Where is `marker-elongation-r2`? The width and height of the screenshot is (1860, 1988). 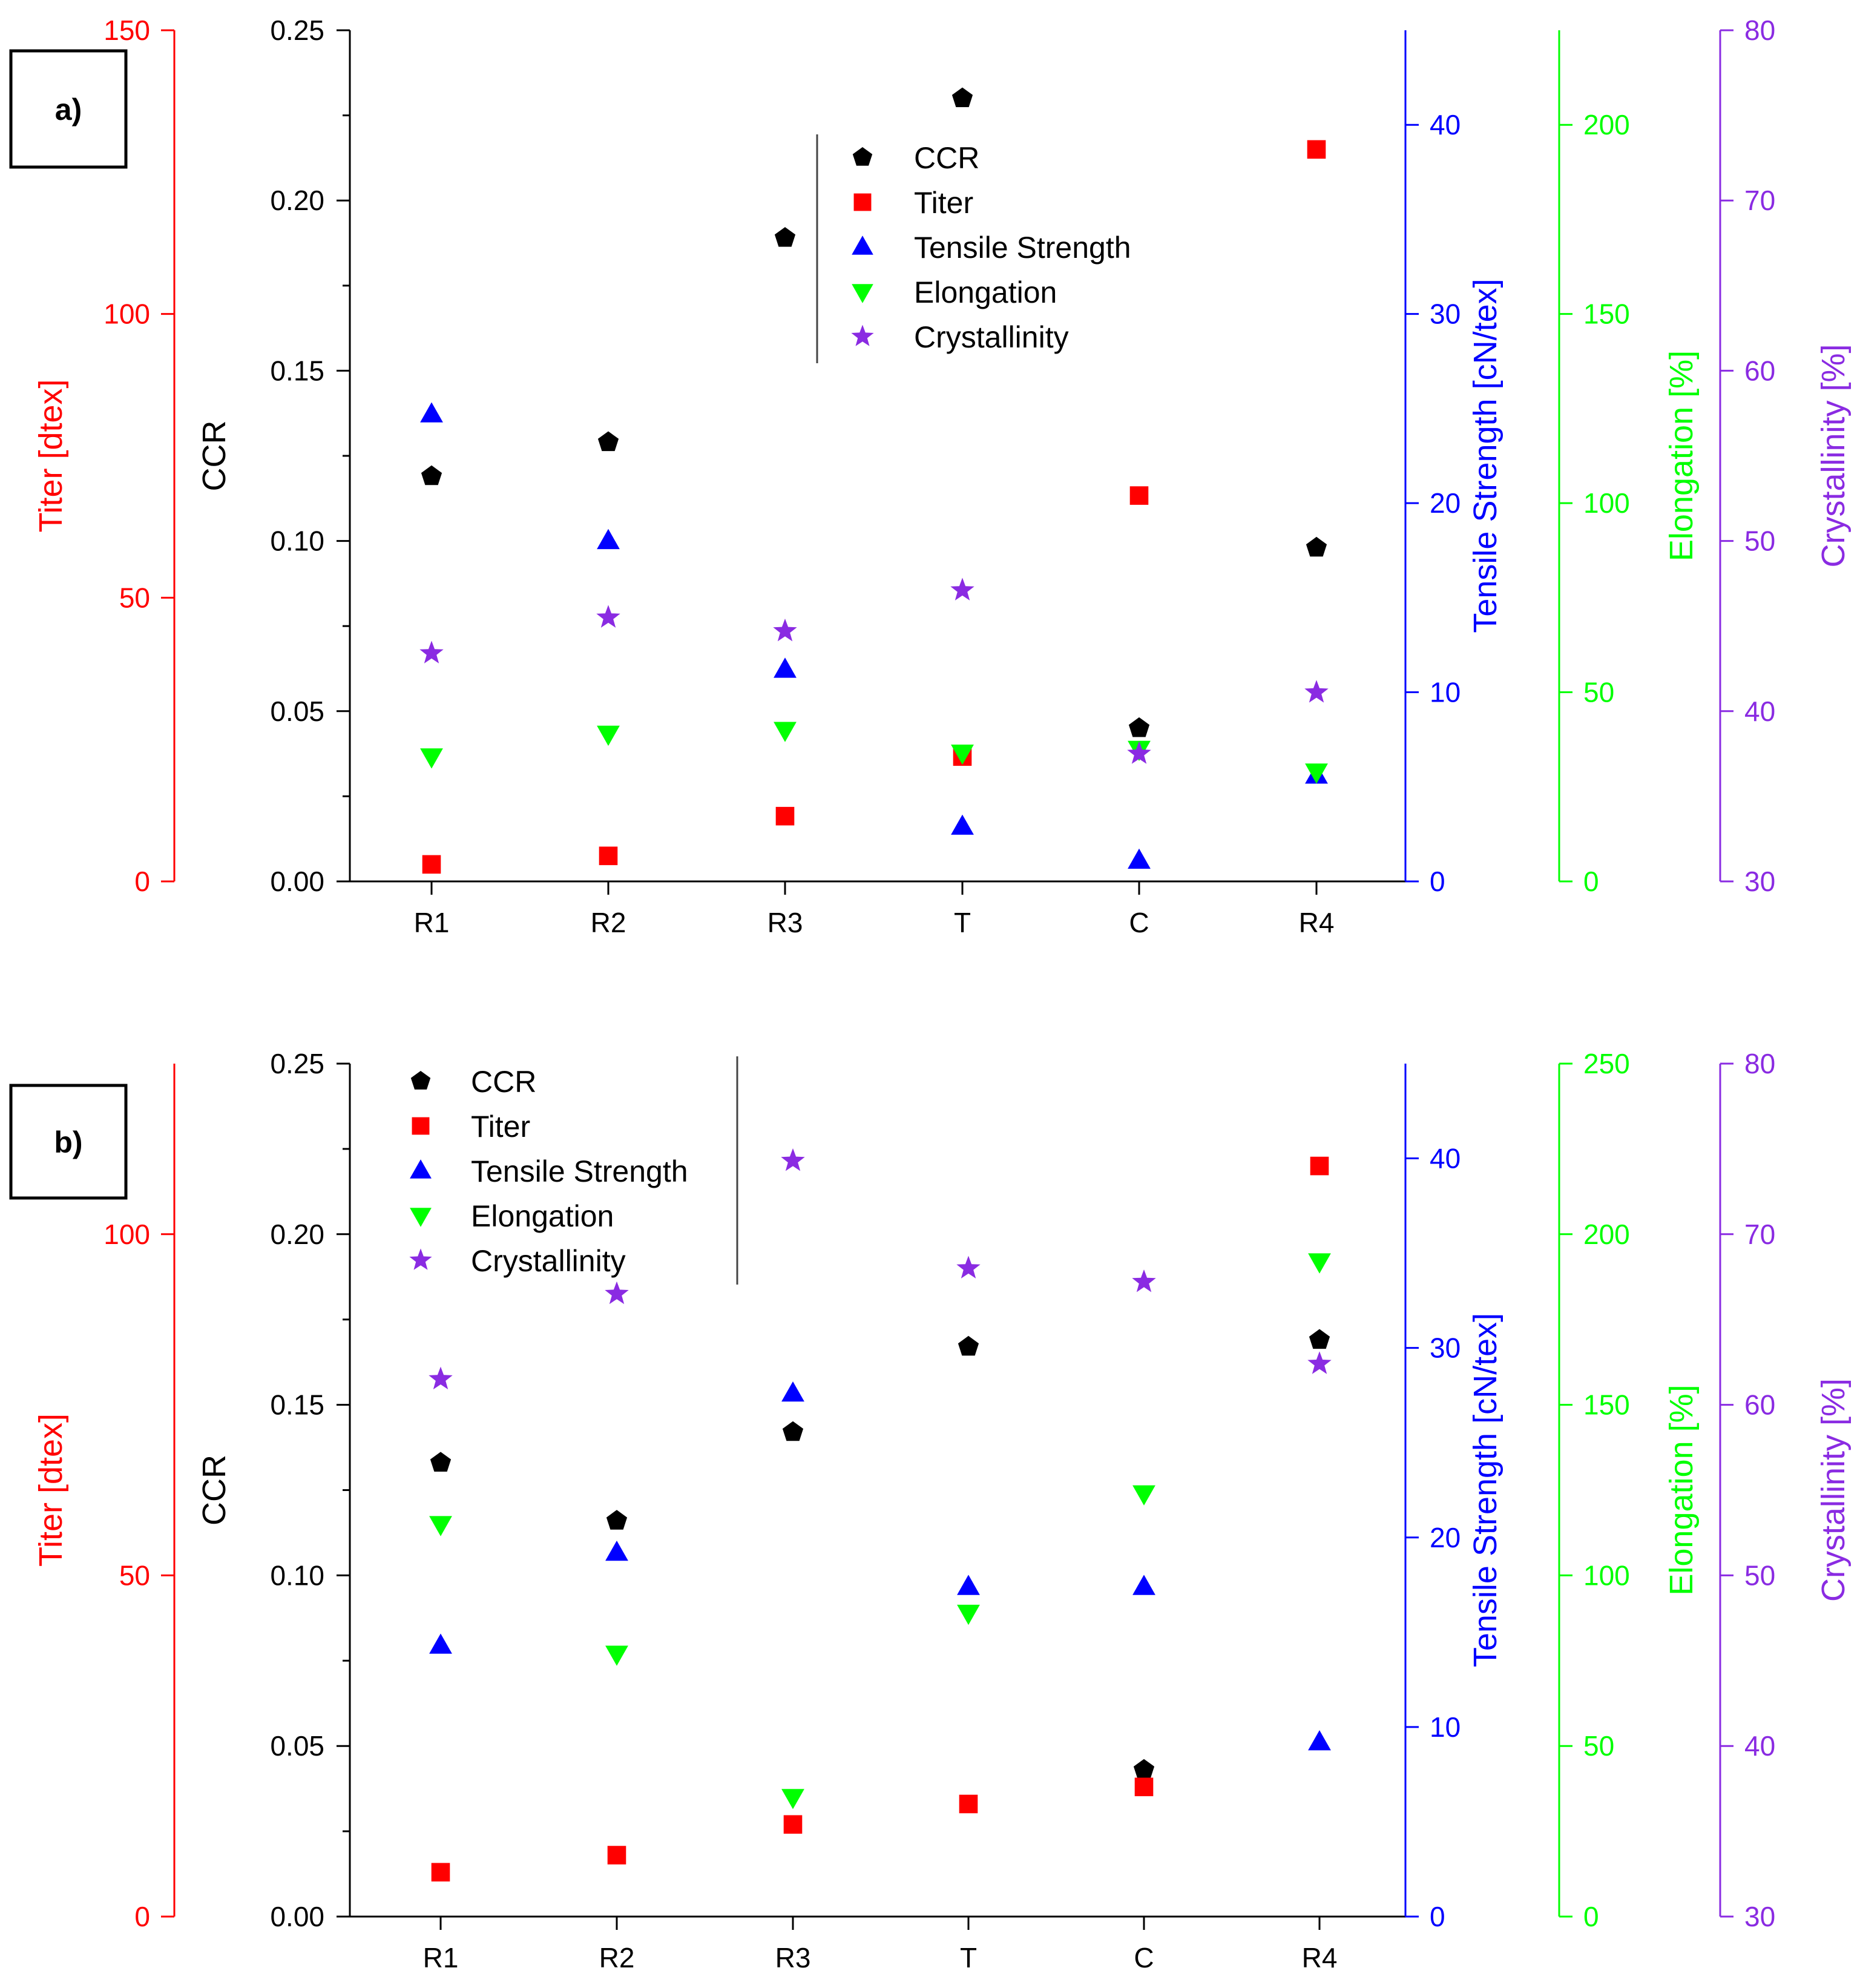 marker-elongation-r2 is located at coordinates (608, 735).